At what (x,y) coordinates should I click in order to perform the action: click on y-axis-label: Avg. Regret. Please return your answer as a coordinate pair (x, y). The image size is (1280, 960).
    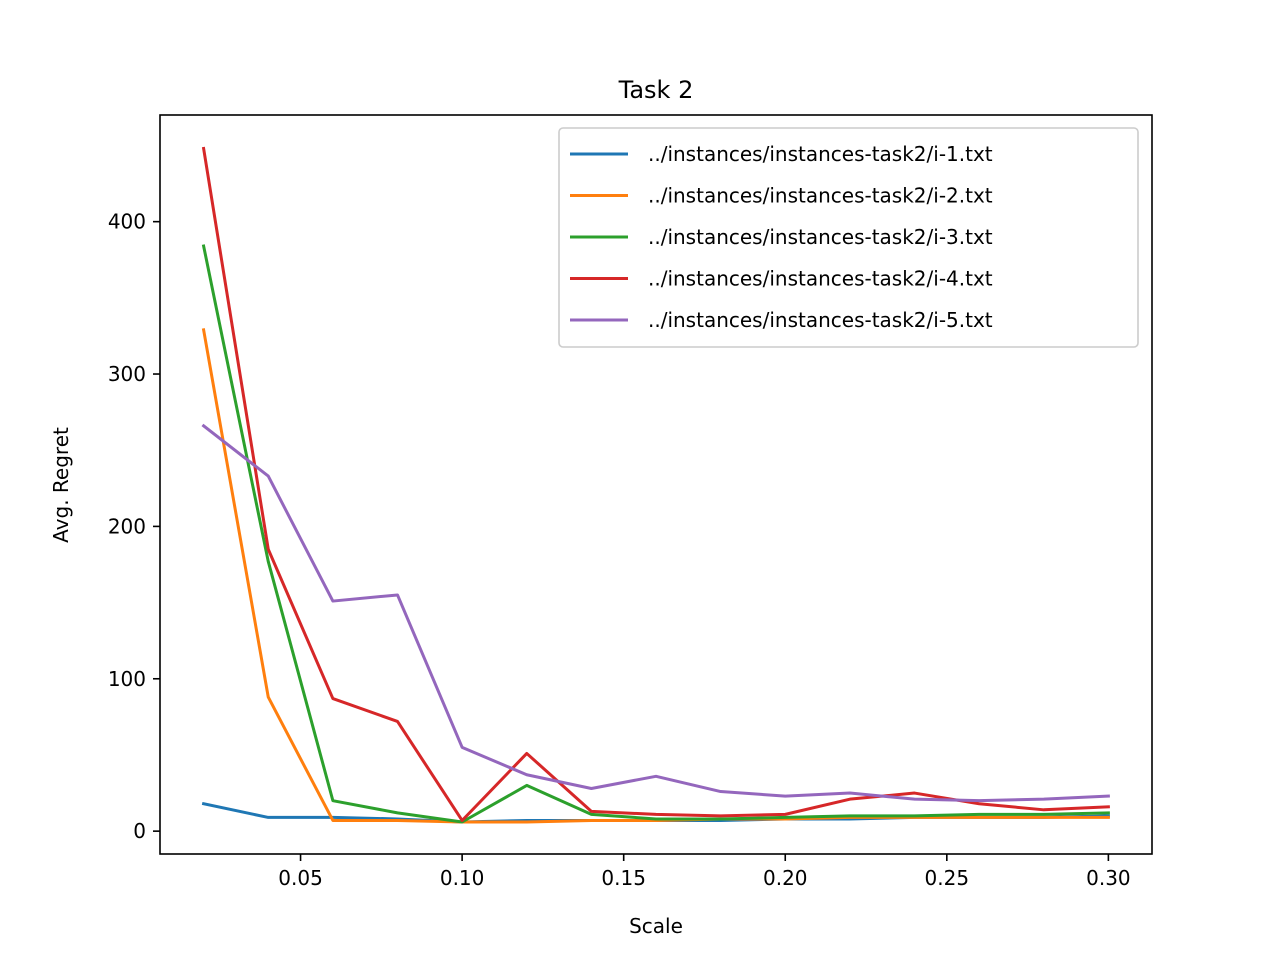
    Looking at the image, I should click on (61, 485).